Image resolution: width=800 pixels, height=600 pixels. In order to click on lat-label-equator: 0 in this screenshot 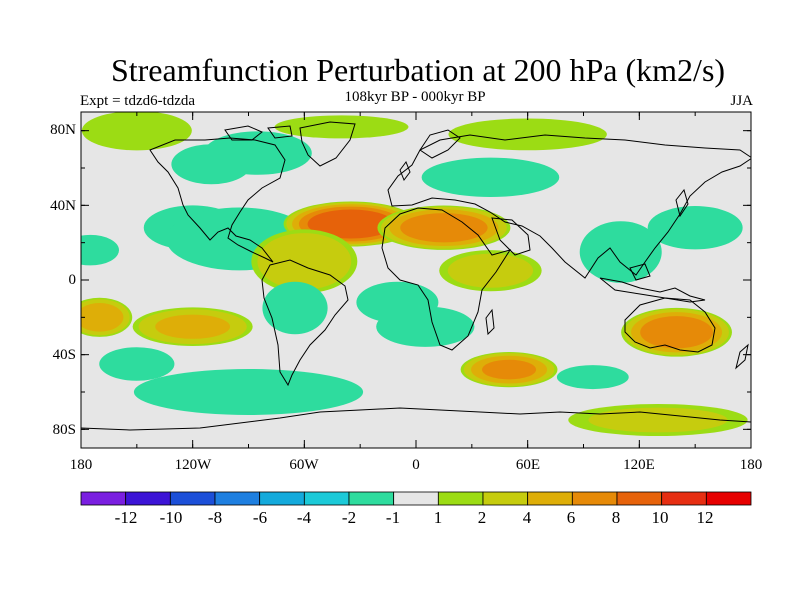, I will do `click(72, 280)`.